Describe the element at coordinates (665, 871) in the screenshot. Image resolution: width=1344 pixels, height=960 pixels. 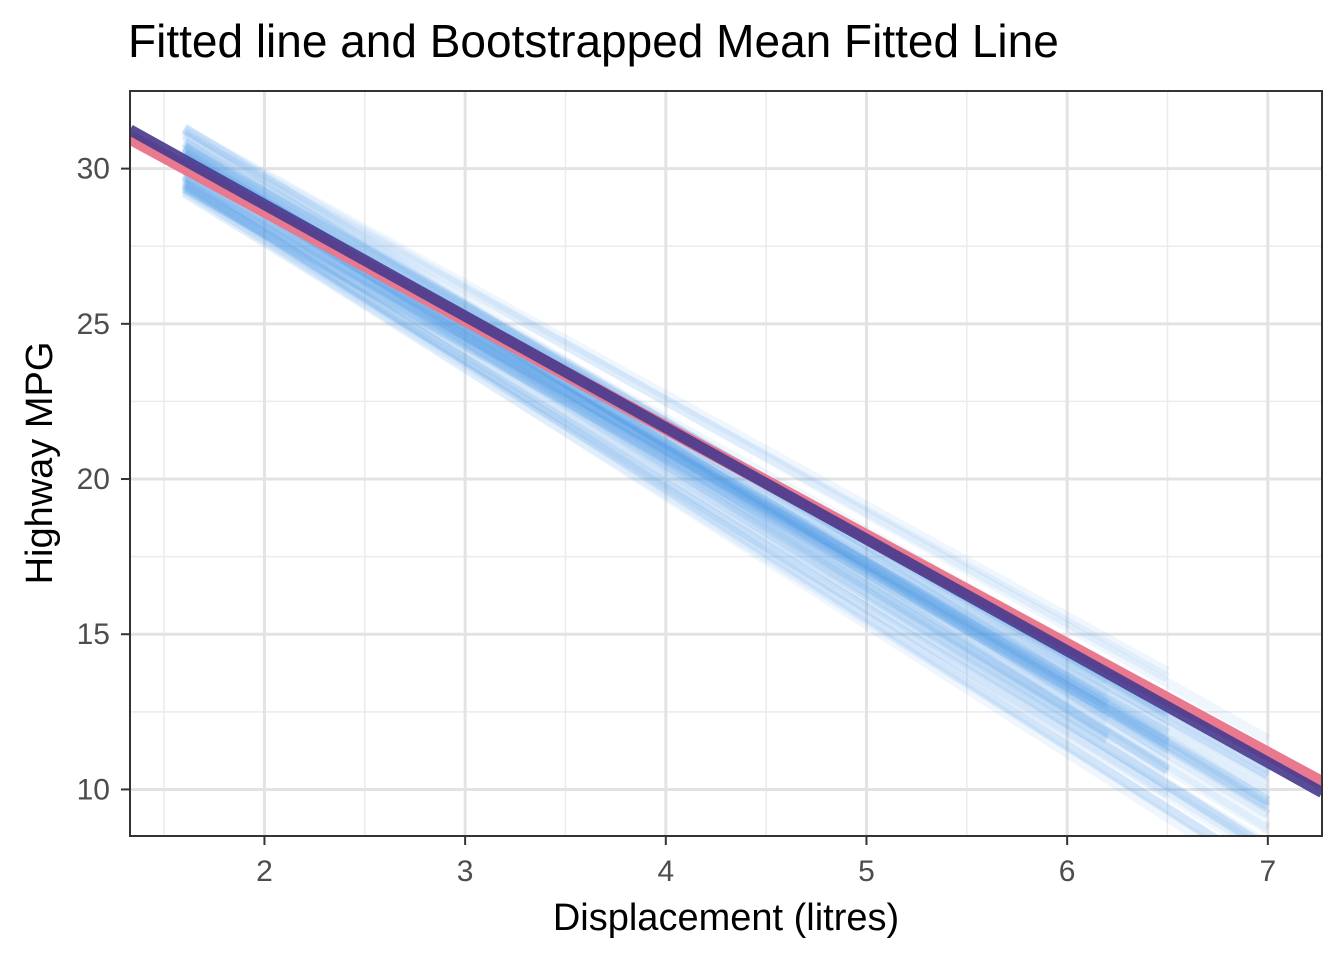
I see `x-tick-label: 4` at that location.